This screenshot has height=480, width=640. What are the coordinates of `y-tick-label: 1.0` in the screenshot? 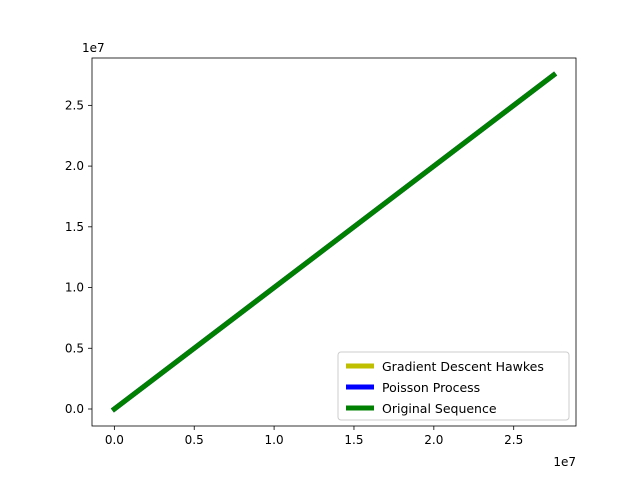 It's located at (74, 288).